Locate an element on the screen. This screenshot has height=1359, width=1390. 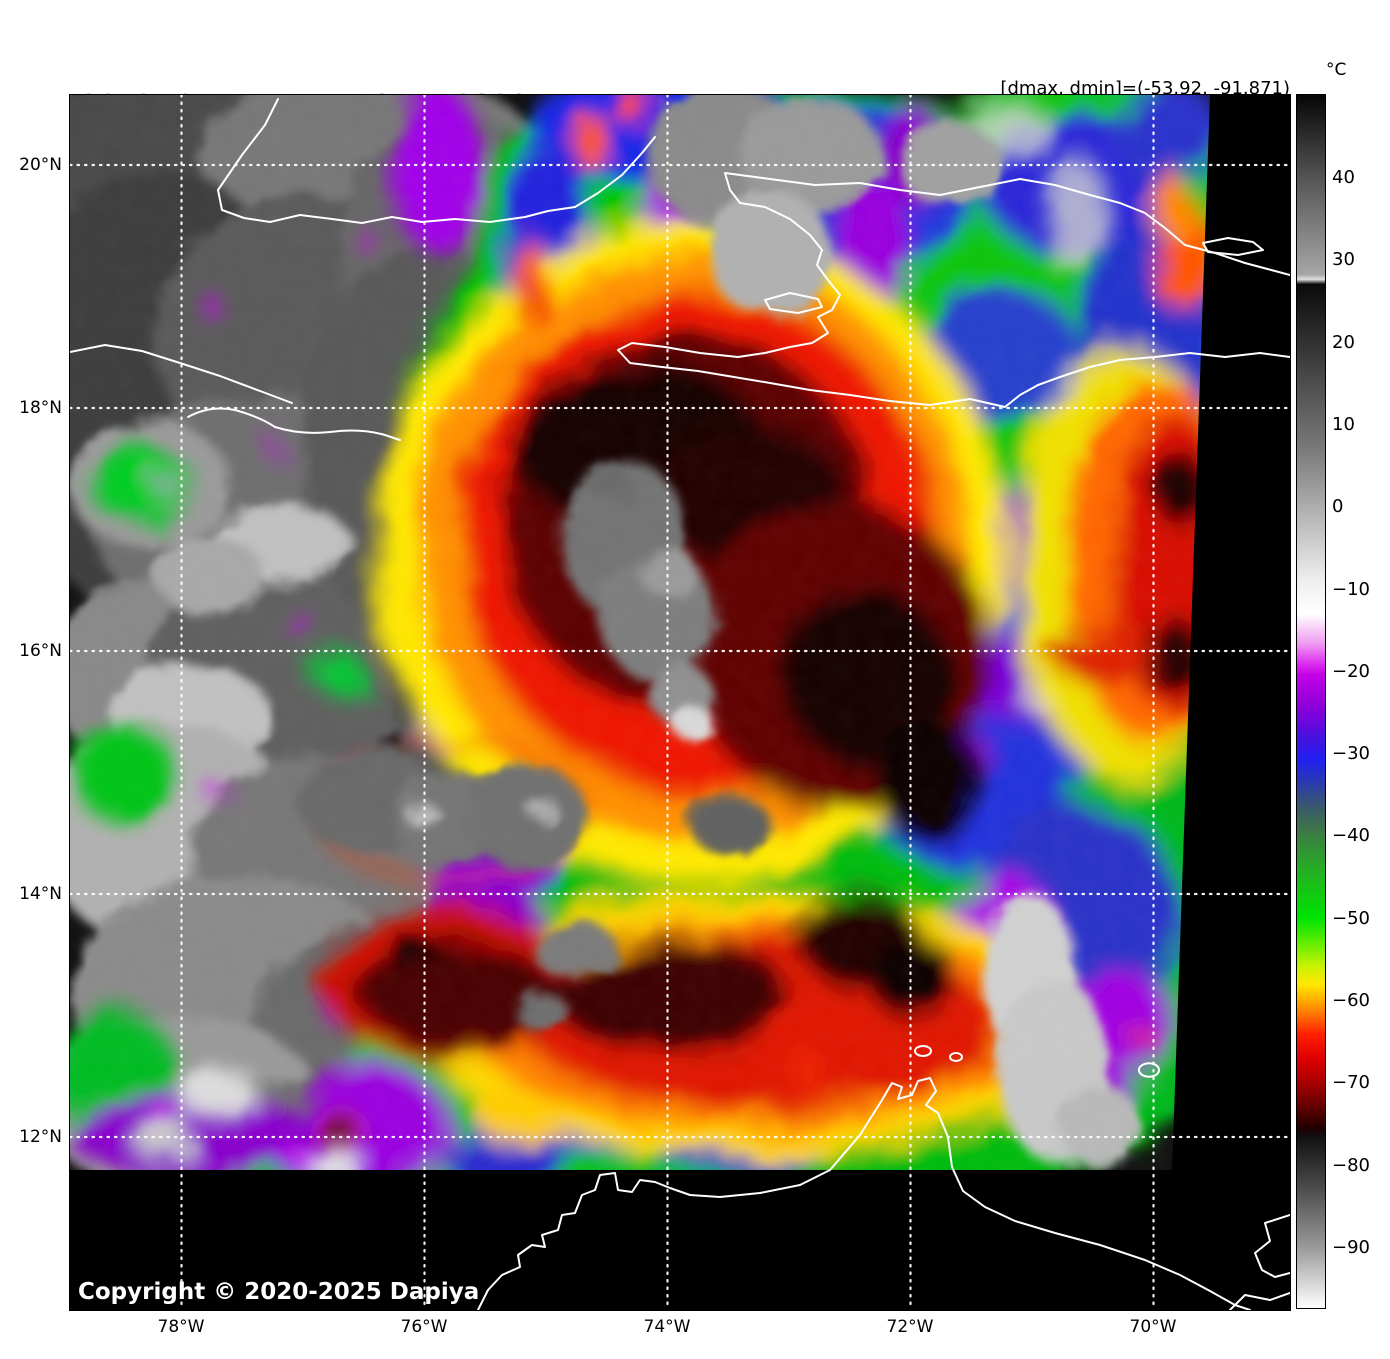
lat-axis-label: 20°N is located at coordinates (40, 165).